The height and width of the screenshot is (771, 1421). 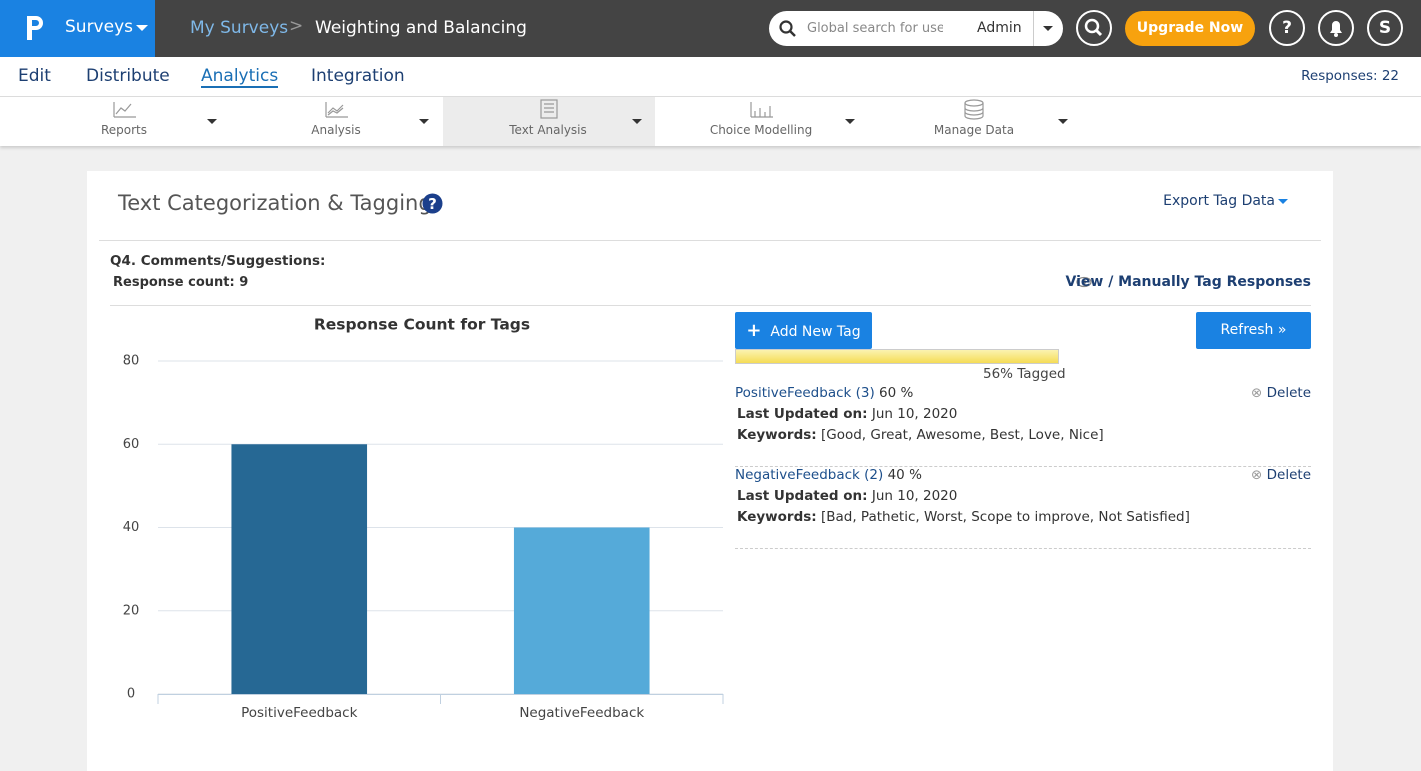 What do you see at coordinates (181, 282) in the screenshot?
I see `response-count: Response count: 9` at bounding box center [181, 282].